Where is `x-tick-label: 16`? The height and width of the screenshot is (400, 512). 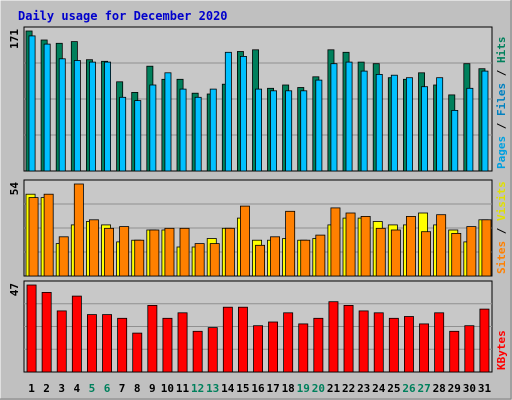 x-tick-label: 16 is located at coordinates (258, 388).